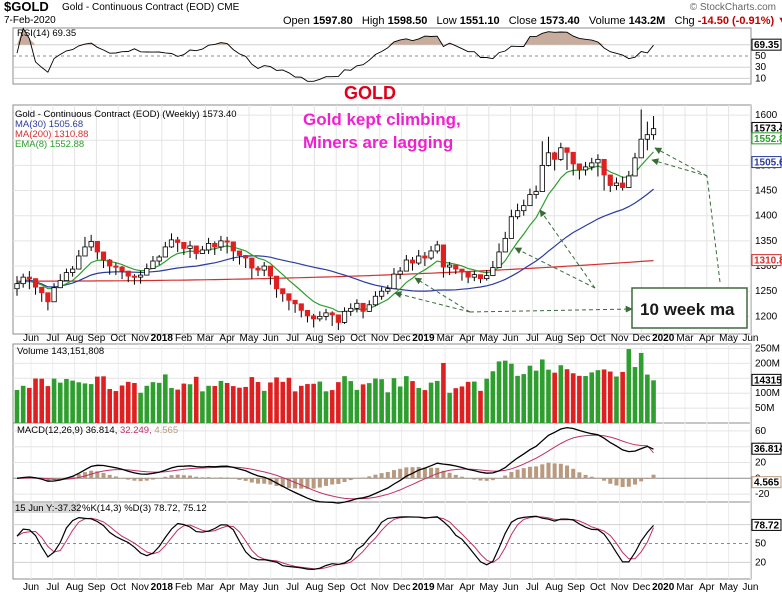 The height and width of the screenshot is (593, 782). Describe the element at coordinates (26, 7) in the screenshot. I see `ticker-symbol: $GOLD` at that location.